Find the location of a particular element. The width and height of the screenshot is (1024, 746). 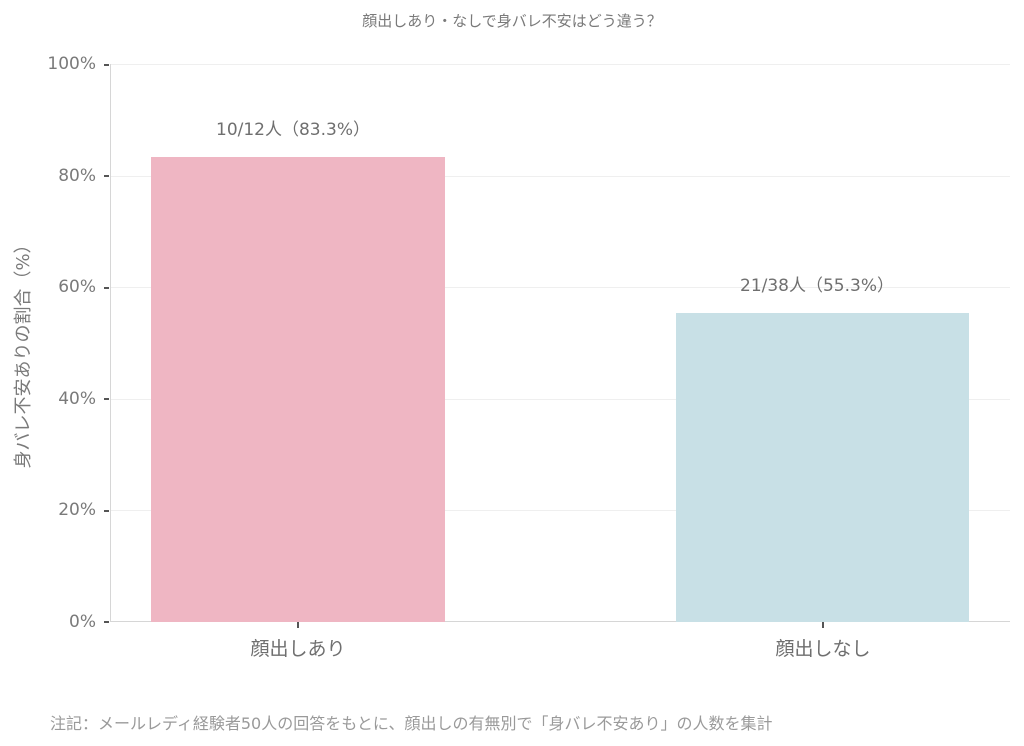

bar-label-face-hidden: 21/38人（55.3%） is located at coordinates (817, 286).